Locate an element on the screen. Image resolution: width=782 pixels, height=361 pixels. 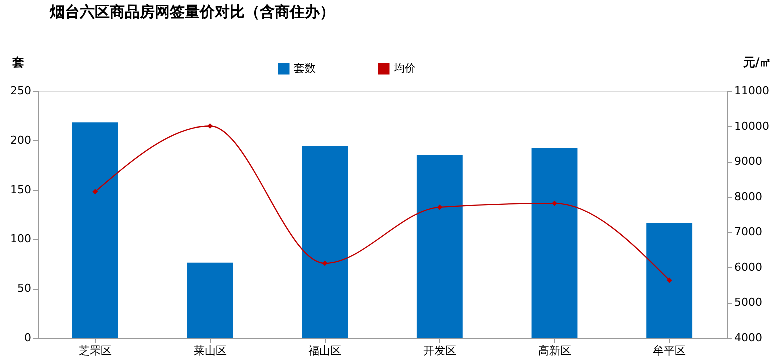
x-tick-label: 福山区 is located at coordinates (325, 351).